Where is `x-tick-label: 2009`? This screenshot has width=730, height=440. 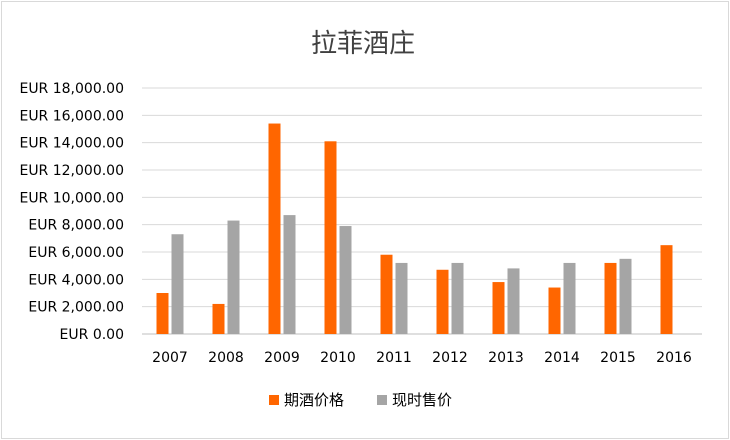 x-tick-label: 2009 is located at coordinates (282, 358).